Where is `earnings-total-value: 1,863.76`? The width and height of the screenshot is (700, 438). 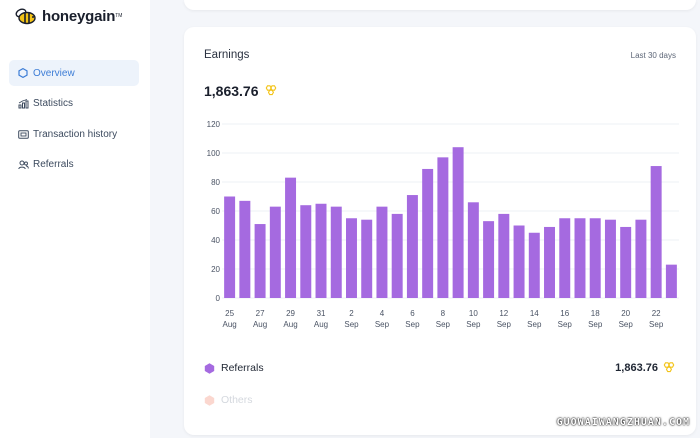
earnings-total-value: 1,863.76 is located at coordinates (231, 91).